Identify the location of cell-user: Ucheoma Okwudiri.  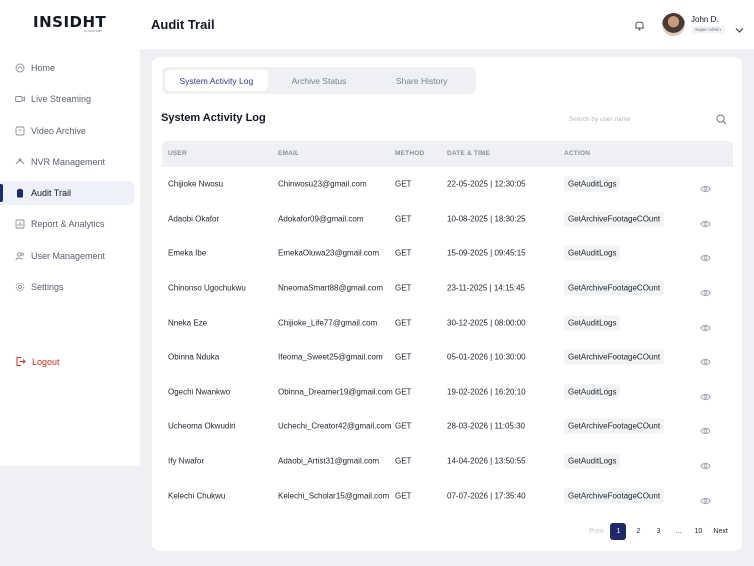
(202, 426).